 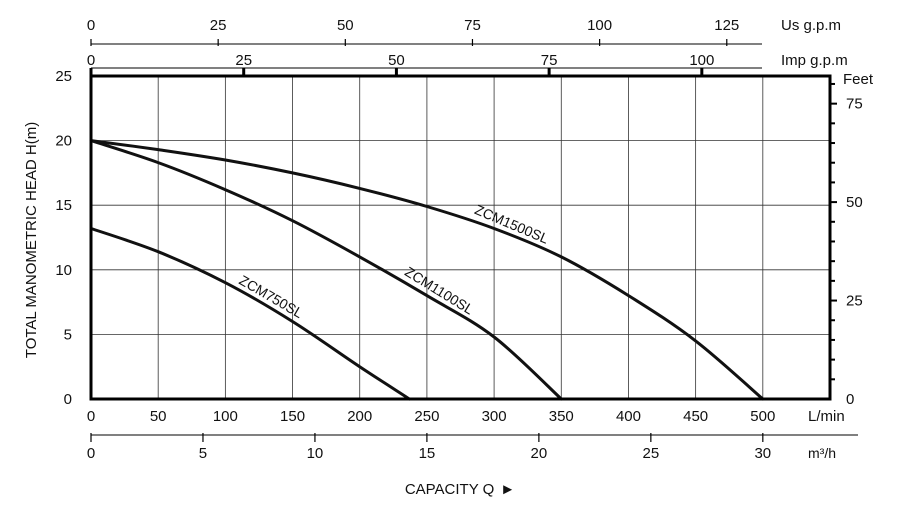 I want to click on lmin-tick-label: 50, so click(x=158, y=416).